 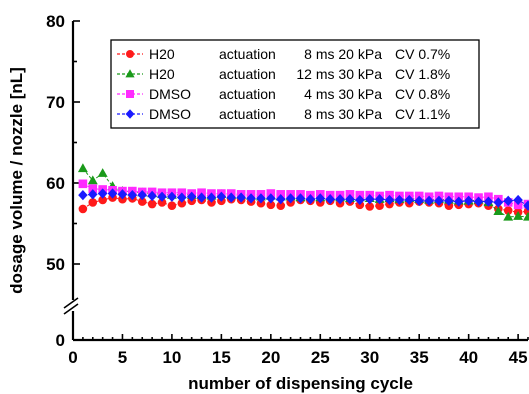 I want to click on legend-label: 12 ms 30 kPa, so click(x=339, y=74).